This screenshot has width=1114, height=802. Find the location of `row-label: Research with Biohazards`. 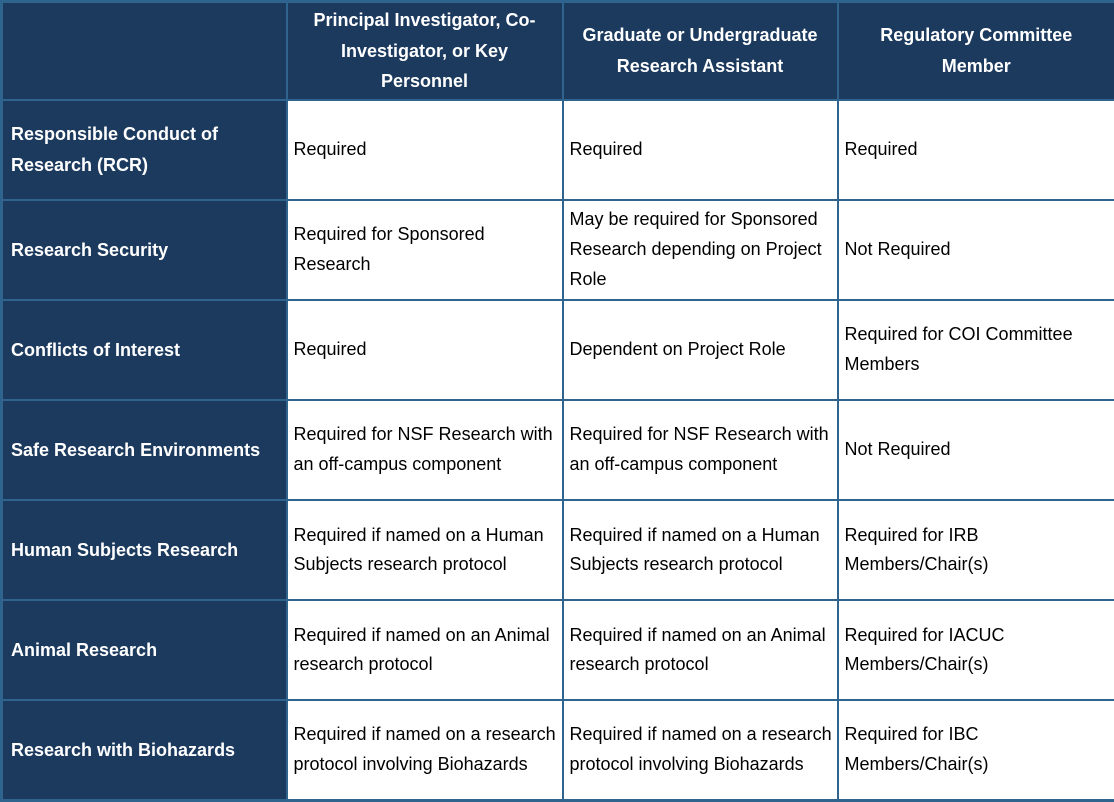

row-label: Research with Biohazards is located at coordinates (144, 750).